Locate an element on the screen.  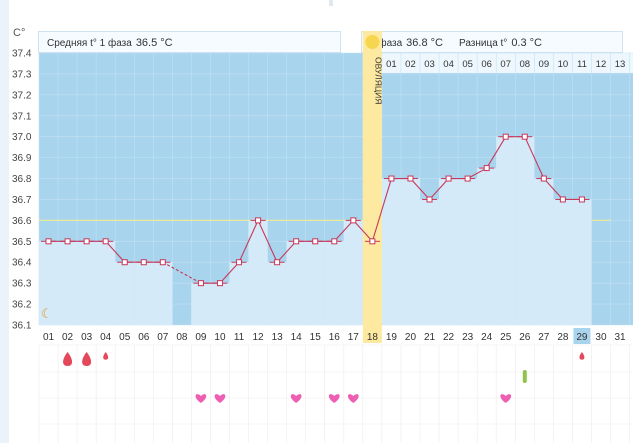
x-tick-label: 25 is located at coordinates (506, 337).